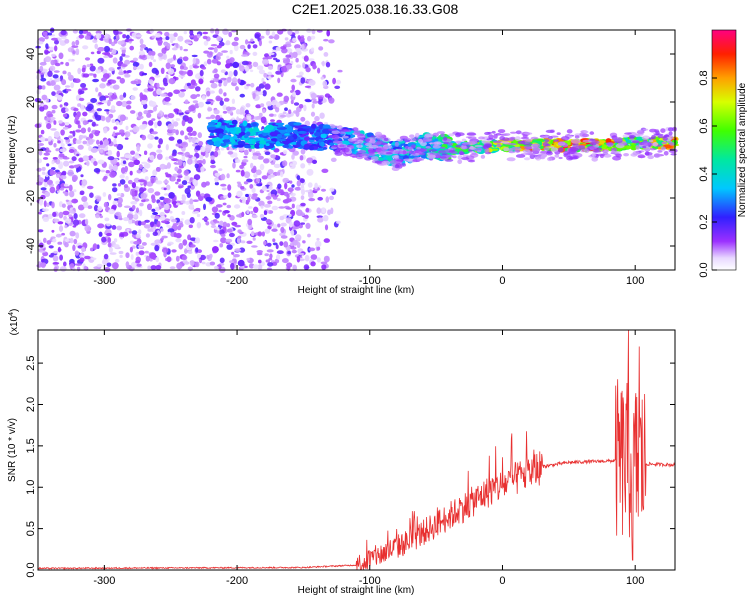 This screenshot has height=600, width=750. I want to click on snr-y-tick-label: 0.5, so click(31, 528).